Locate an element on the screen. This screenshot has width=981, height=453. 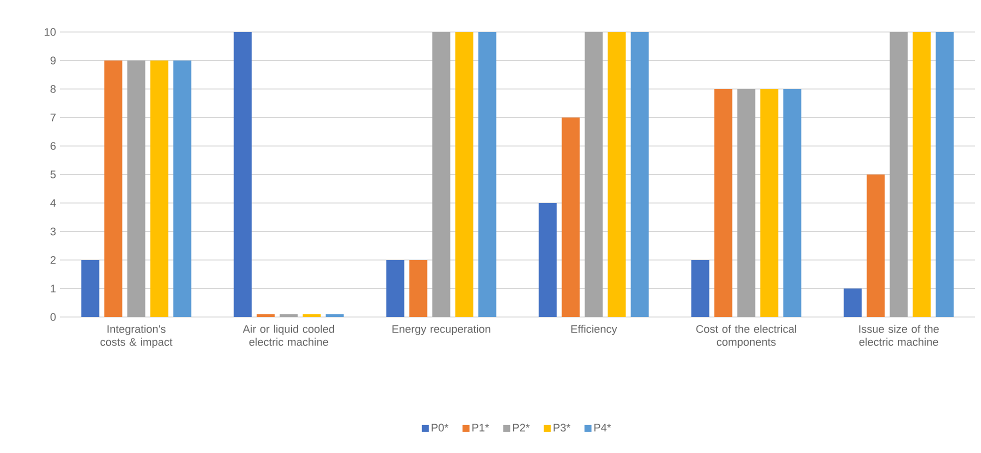
legend-label: P2* is located at coordinates (521, 428).